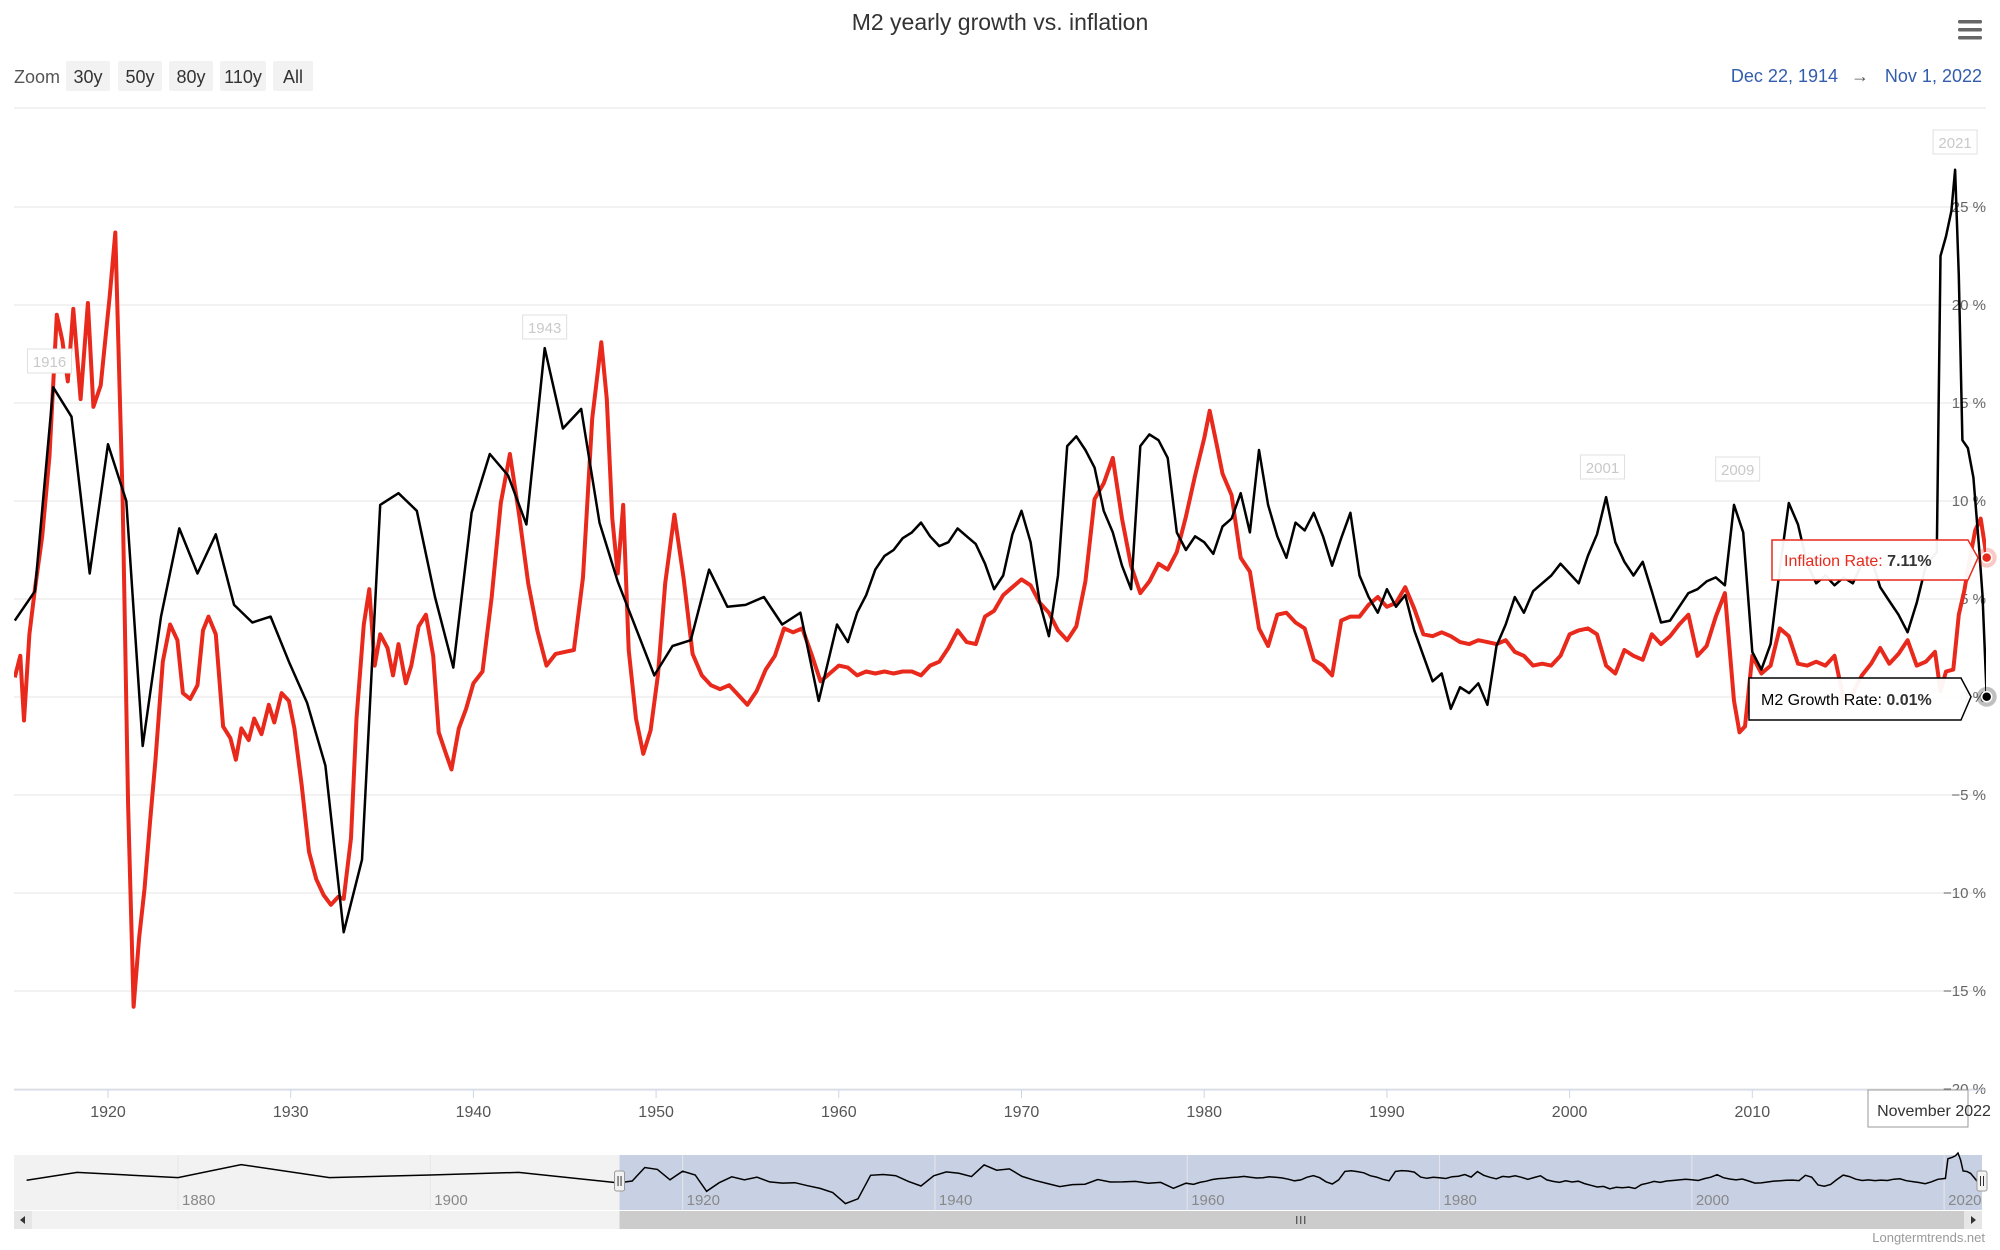  What do you see at coordinates (839, 1112) in the screenshot?
I see `x-tick-label: 1960` at bounding box center [839, 1112].